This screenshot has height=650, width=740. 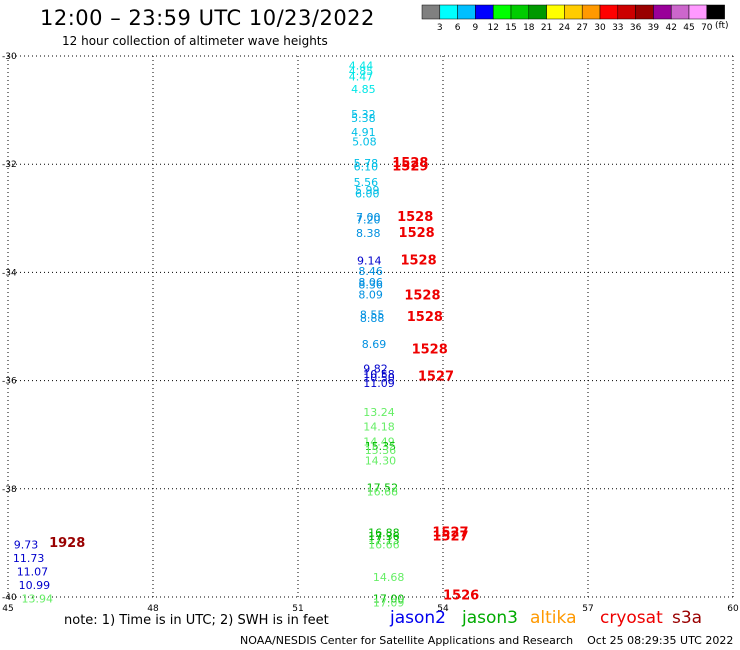 I want to click on wave-height-label: 16.68, so click(x=383, y=491).